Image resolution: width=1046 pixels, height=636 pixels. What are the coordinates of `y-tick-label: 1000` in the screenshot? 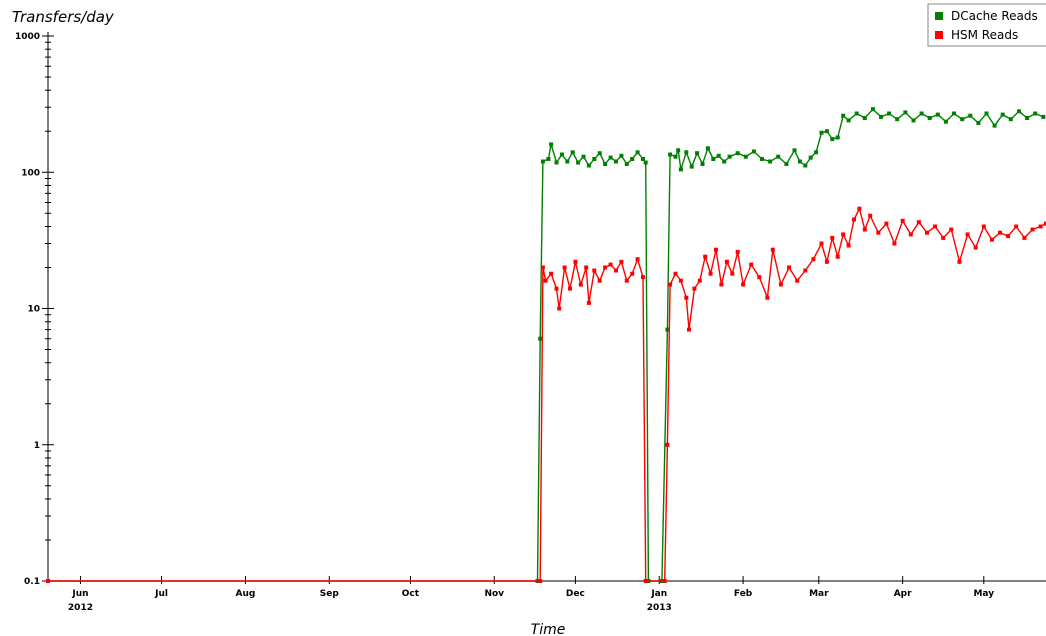 It's located at (27, 37).